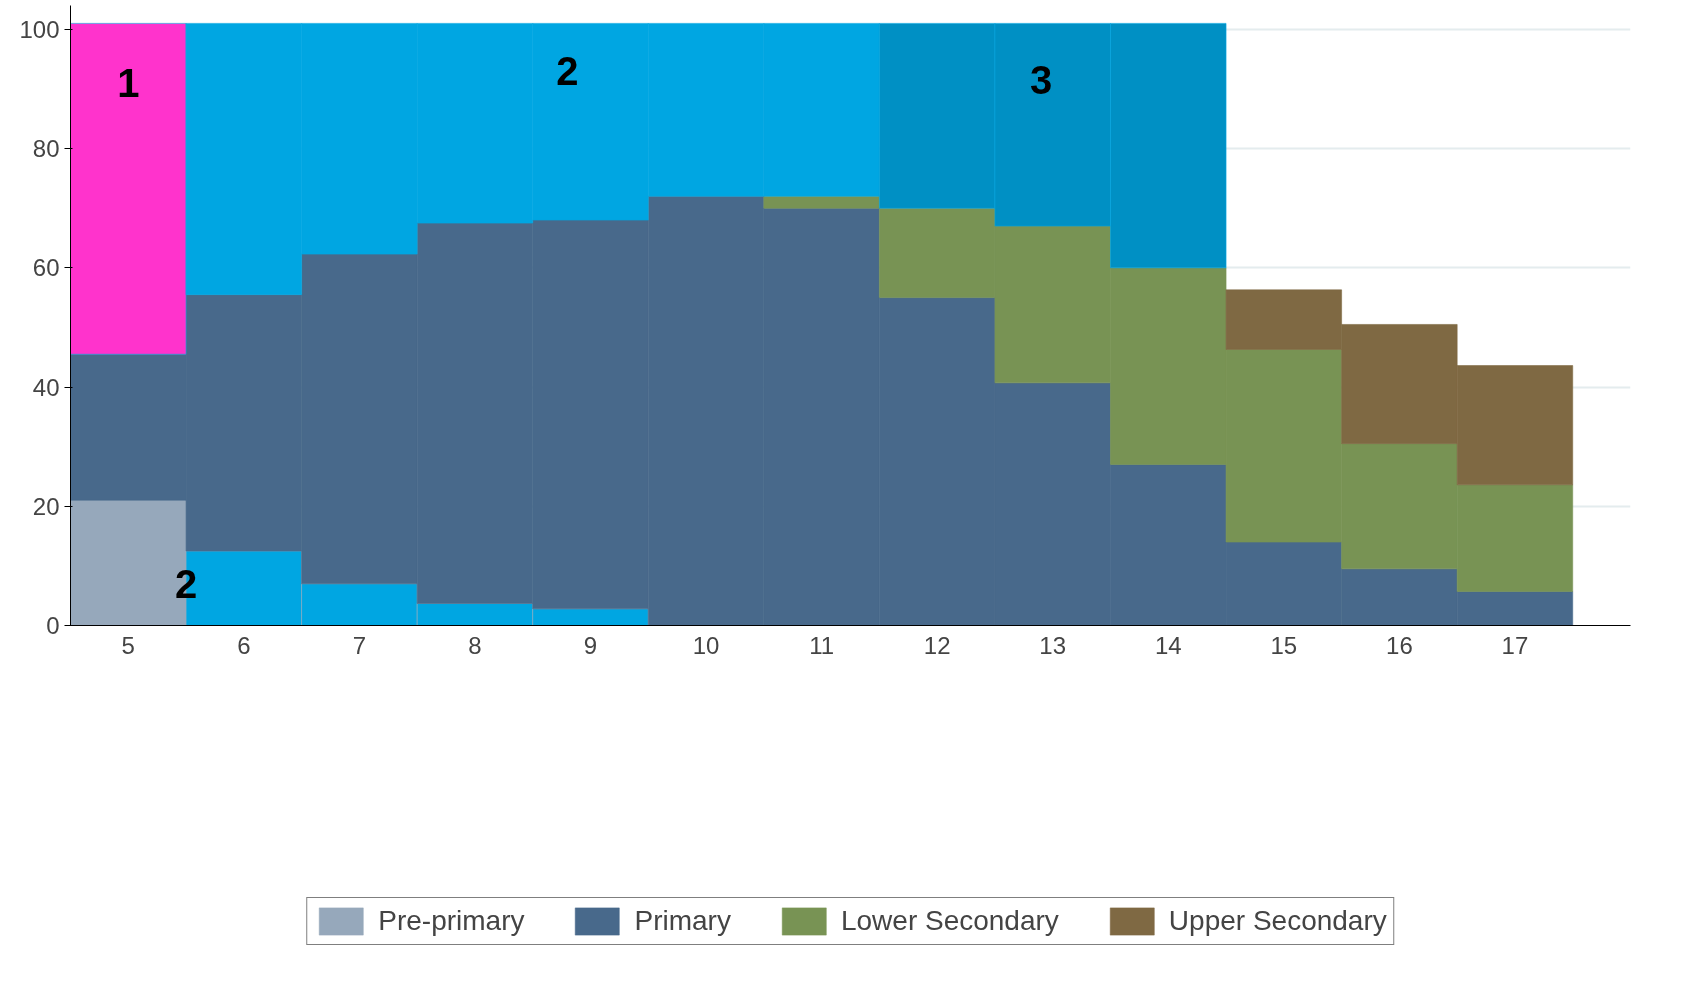 This screenshot has width=1688, height=983. Describe the element at coordinates (682, 921) in the screenshot. I see `legend-label: Primary` at that location.